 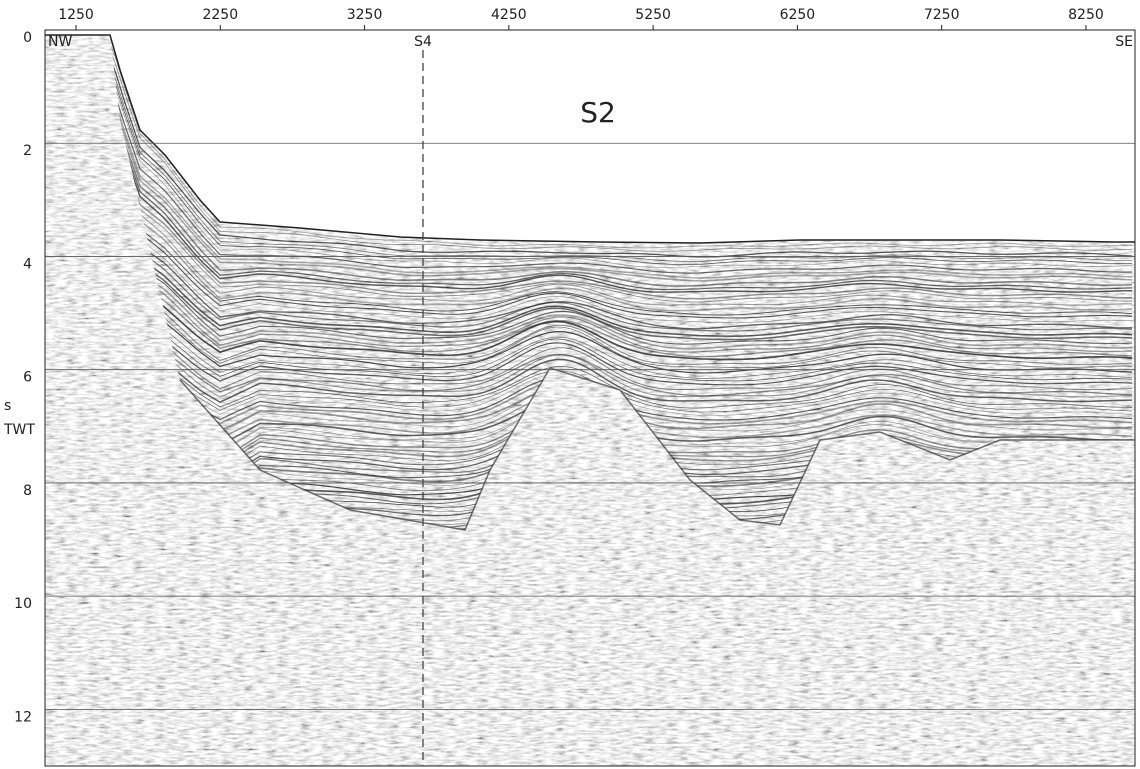 What do you see at coordinates (220, 15) in the screenshot?
I see `x-tick-label: 2250` at bounding box center [220, 15].